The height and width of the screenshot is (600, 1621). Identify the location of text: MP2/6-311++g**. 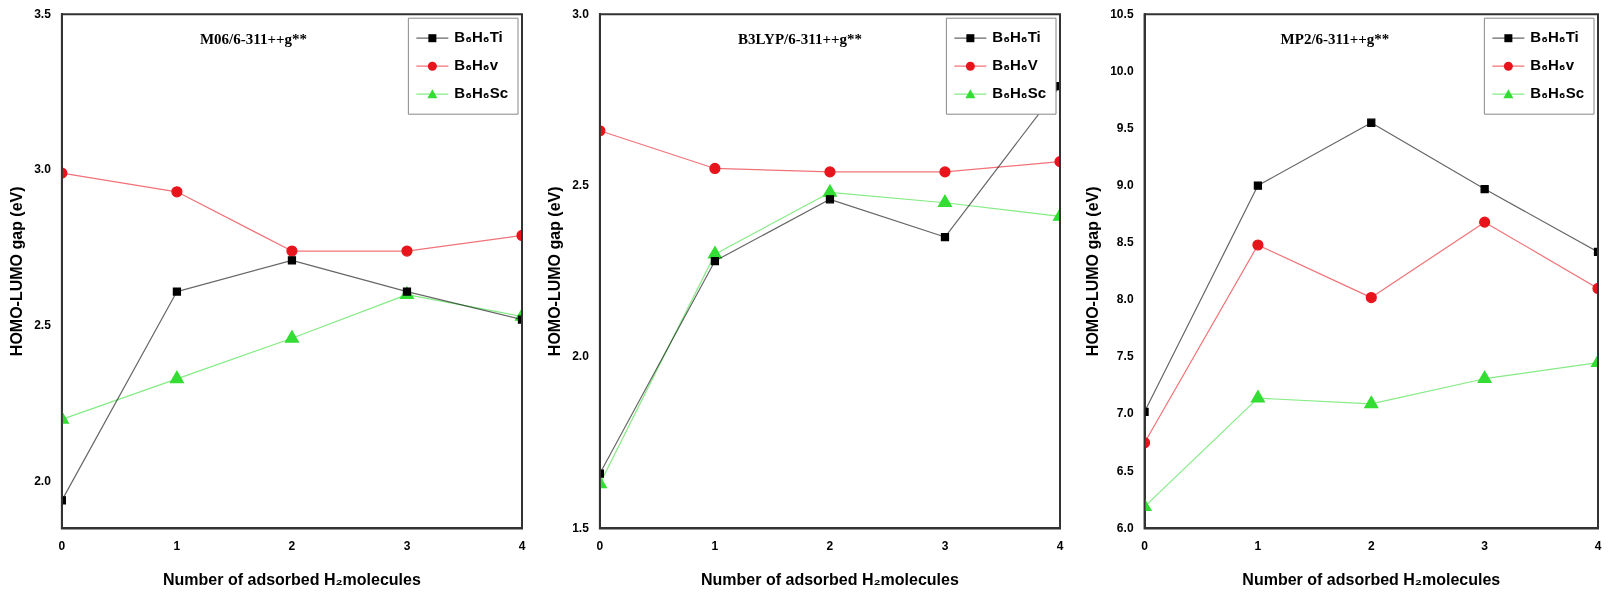
(1335, 38).